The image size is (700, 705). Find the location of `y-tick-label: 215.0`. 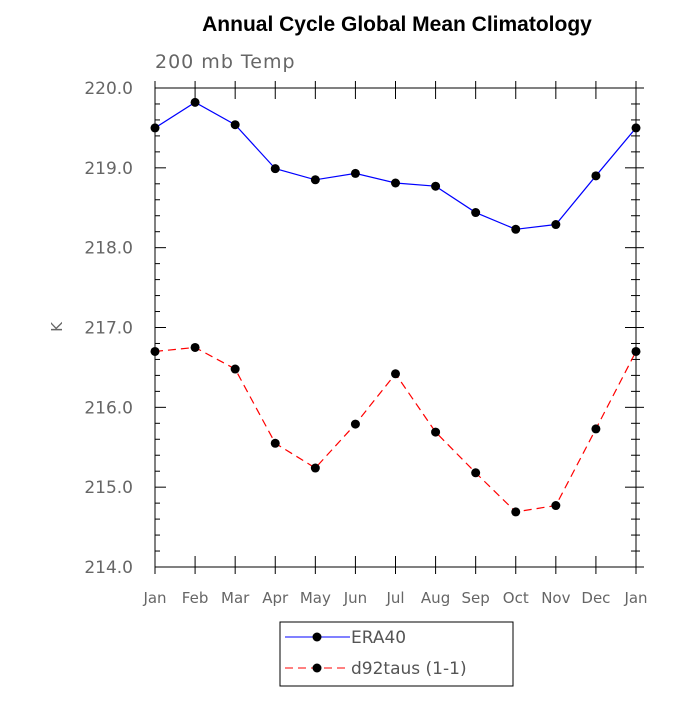

y-tick-label: 215.0 is located at coordinates (108, 488).